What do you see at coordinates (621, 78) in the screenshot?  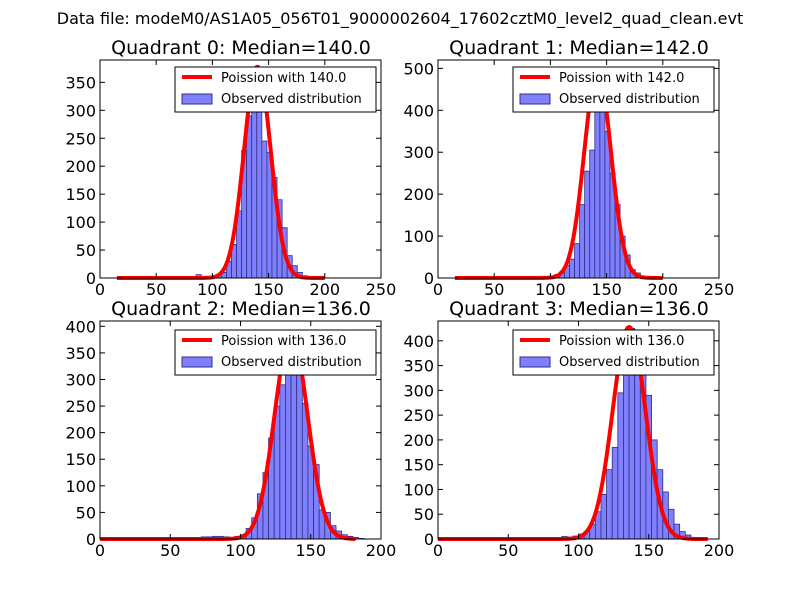 I see `legend-curve-label: Poission with 142.0` at bounding box center [621, 78].